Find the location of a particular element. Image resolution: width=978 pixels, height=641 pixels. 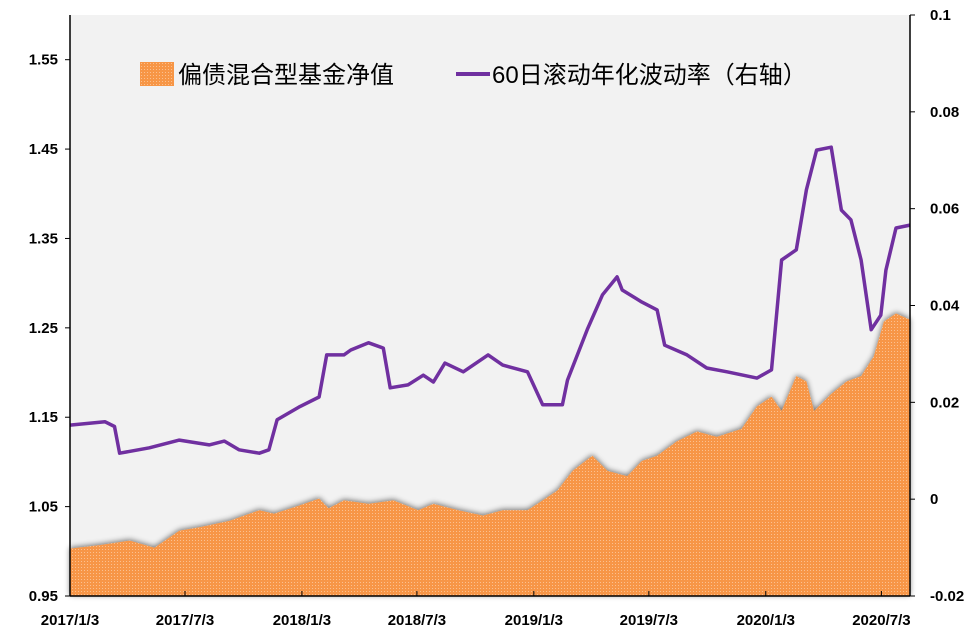

legend-label-nav: 偏债混合型基金净值 is located at coordinates (286, 75).